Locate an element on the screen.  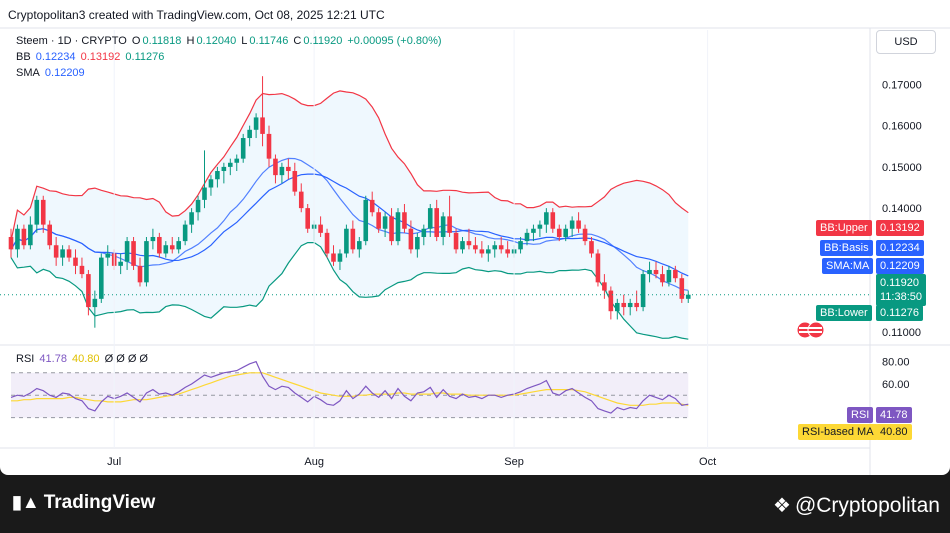
brand-text: @Cryptopolitan is located at coordinates (867, 505).